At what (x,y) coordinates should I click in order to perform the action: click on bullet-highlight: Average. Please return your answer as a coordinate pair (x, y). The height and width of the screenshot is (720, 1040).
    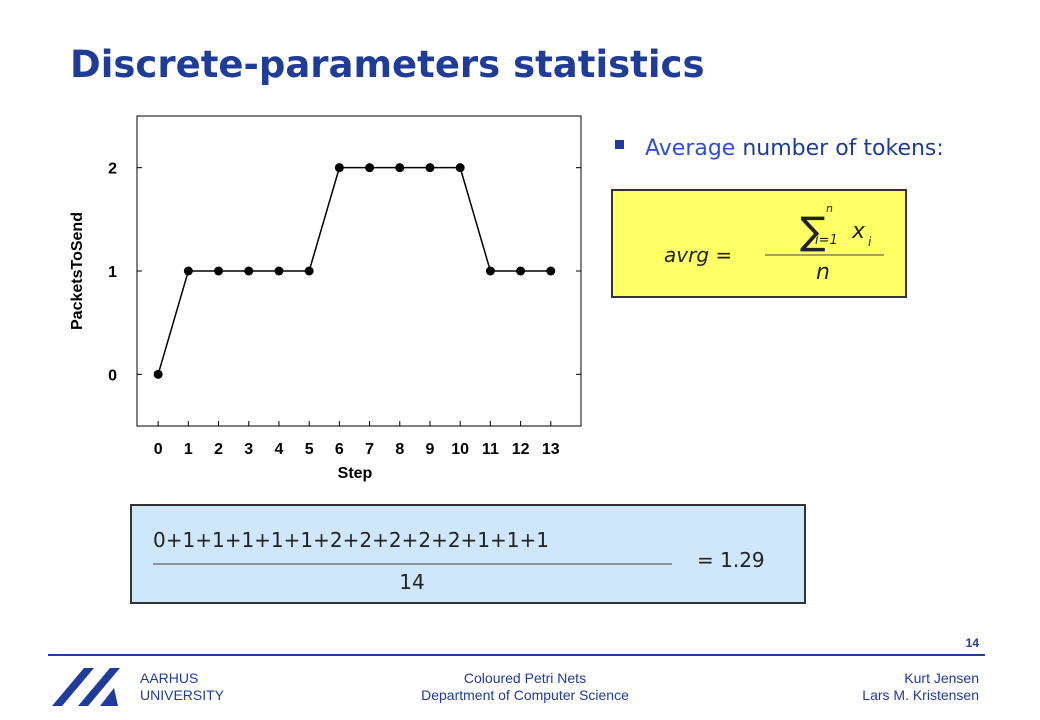
    Looking at the image, I should click on (690, 148).